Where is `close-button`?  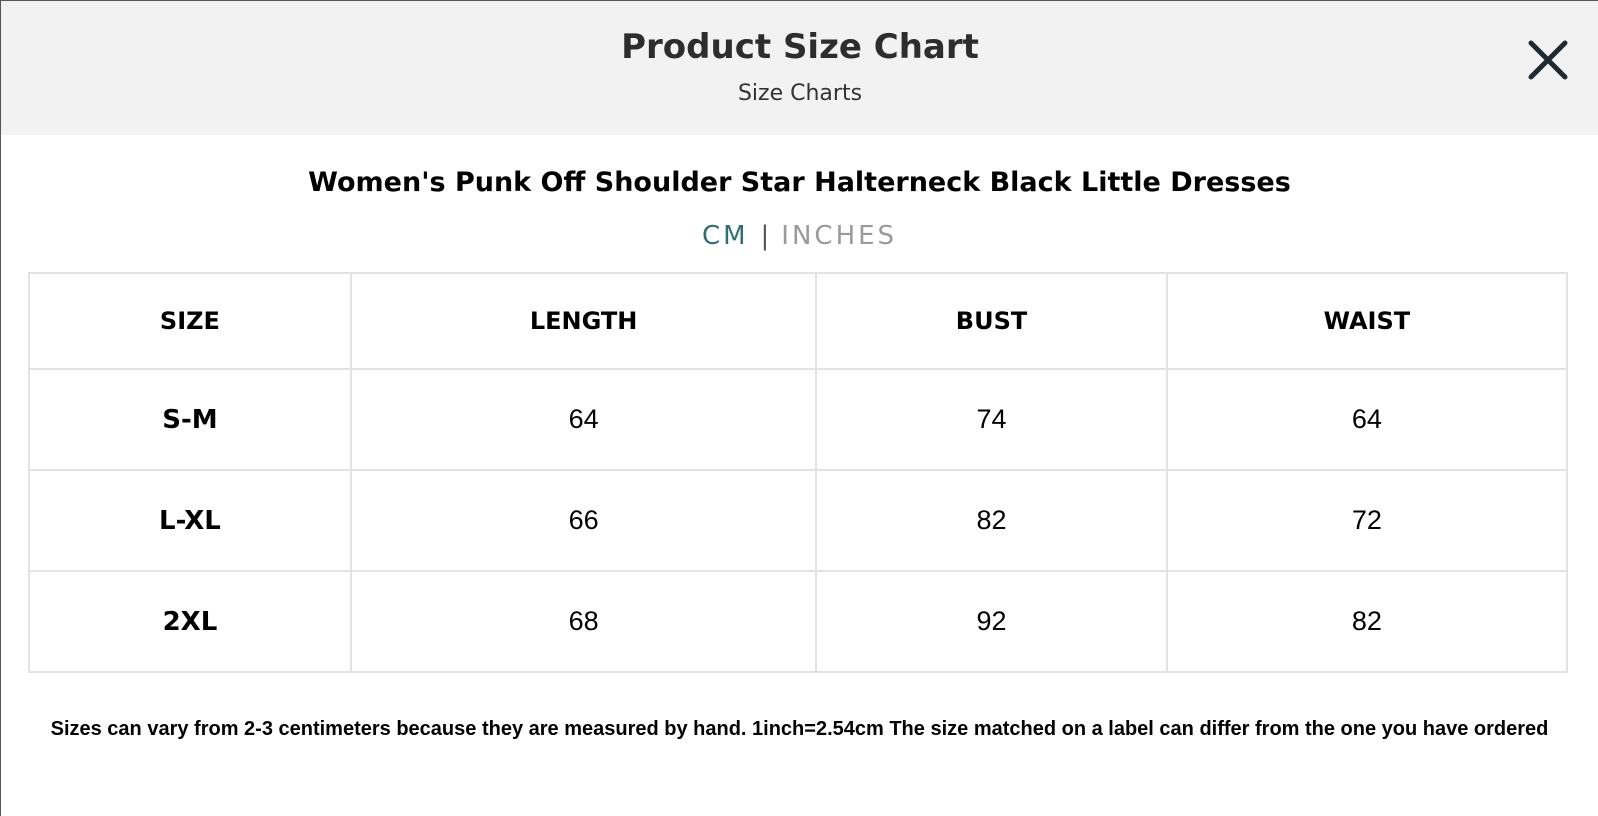 close-button is located at coordinates (1548, 60).